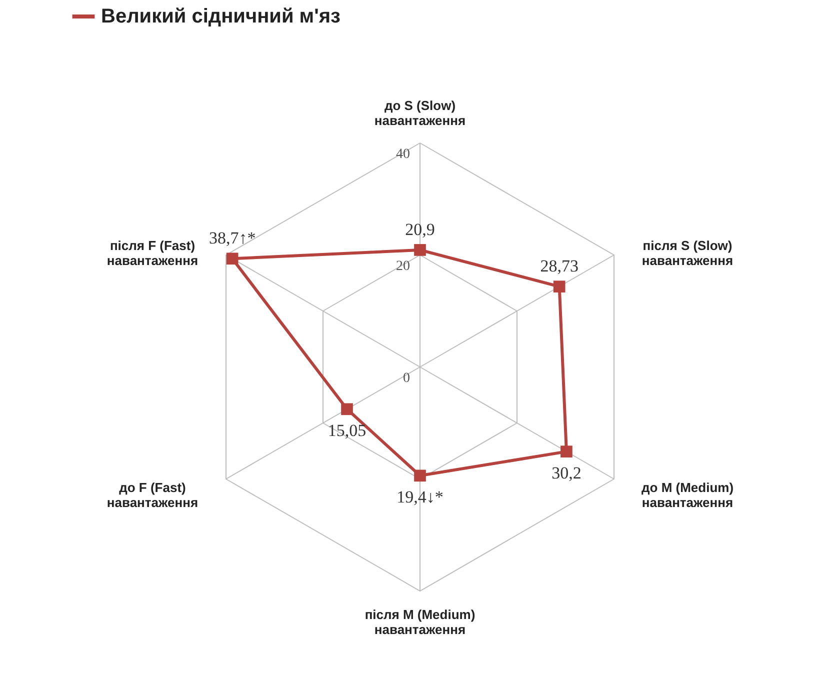  What do you see at coordinates (688, 253) in the screenshot?
I see `spoke-label: після S (Slow) навантаження` at bounding box center [688, 253].